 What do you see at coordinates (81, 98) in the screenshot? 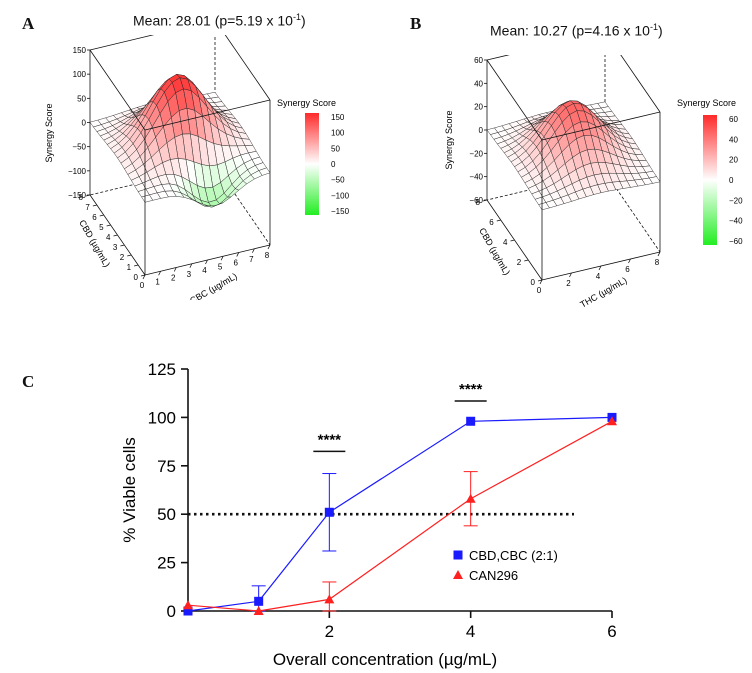
I see `z-tick-label: 50` at bounding box center [81, 98].